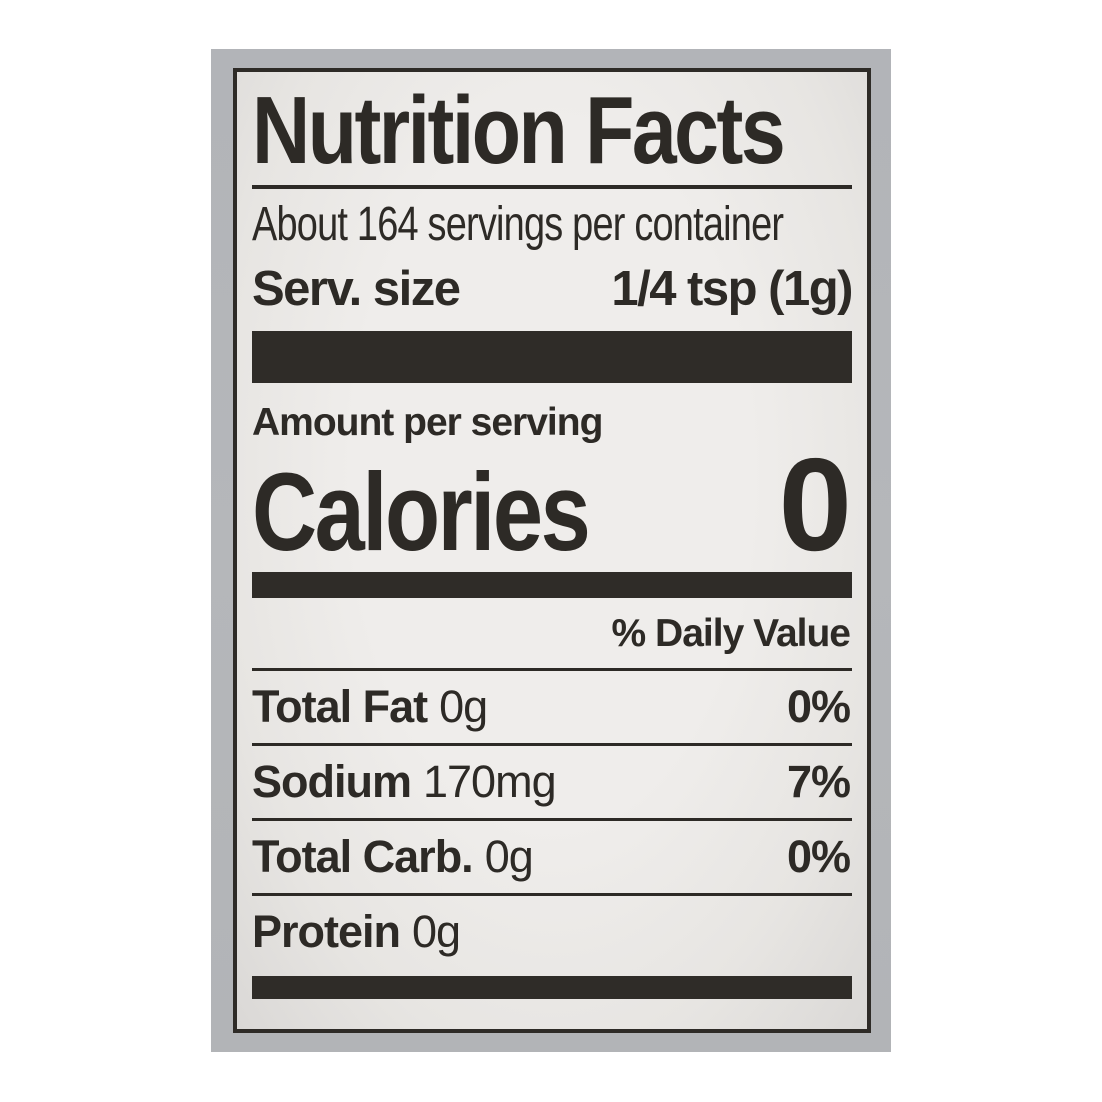  What do you see at coordinates (427, 423) in the screenshot?
I see `amount-per-serving-label: Amount per serving` at bounding box center [427, 423].